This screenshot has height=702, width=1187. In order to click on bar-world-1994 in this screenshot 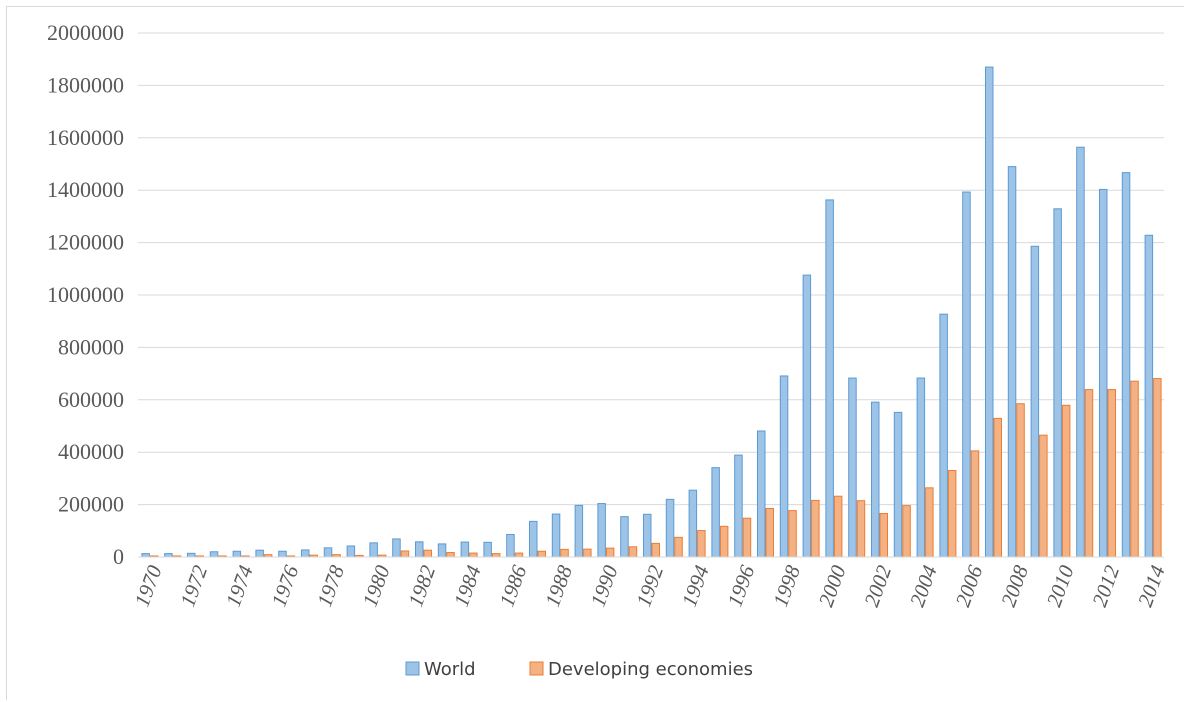, I will do `click(693, 523)`.